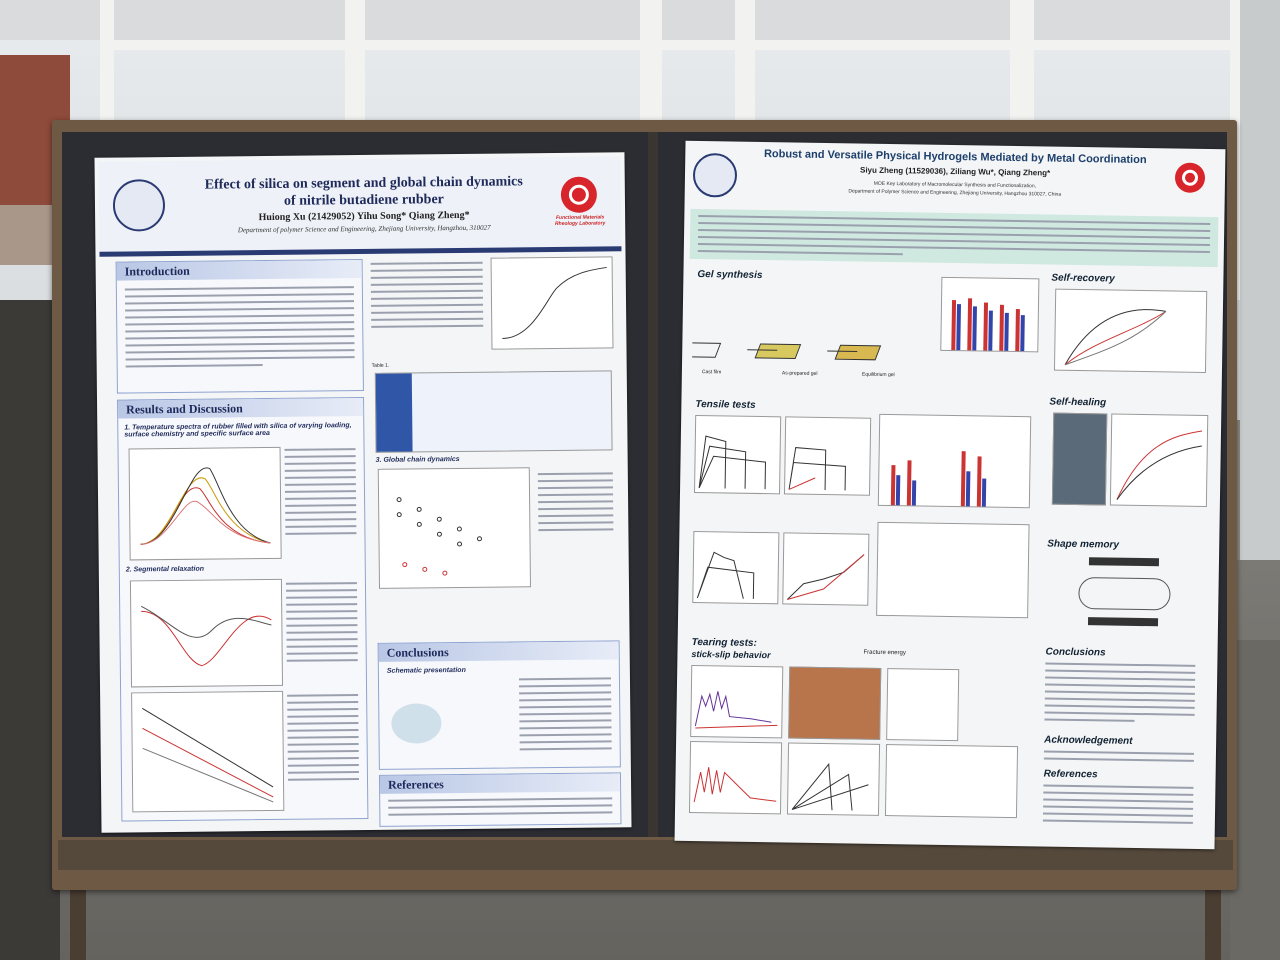 The width and height of the screenshot is (1280, 960). Describe the element at coordinates (826, 569) in the screenshot. I see `hysteresis-chart` at that location.